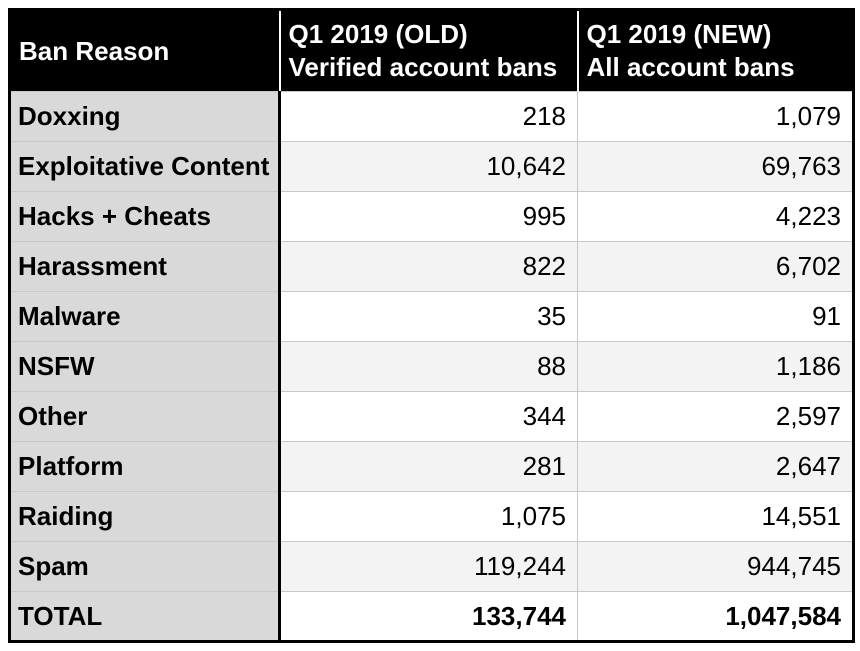 Image resolution: width=860 pixels, height=651 pixels. What do you see at coordinates (428, 466) in the screenshot?
I see `old-bans-cell: 281` at bounding box center [428, 466].